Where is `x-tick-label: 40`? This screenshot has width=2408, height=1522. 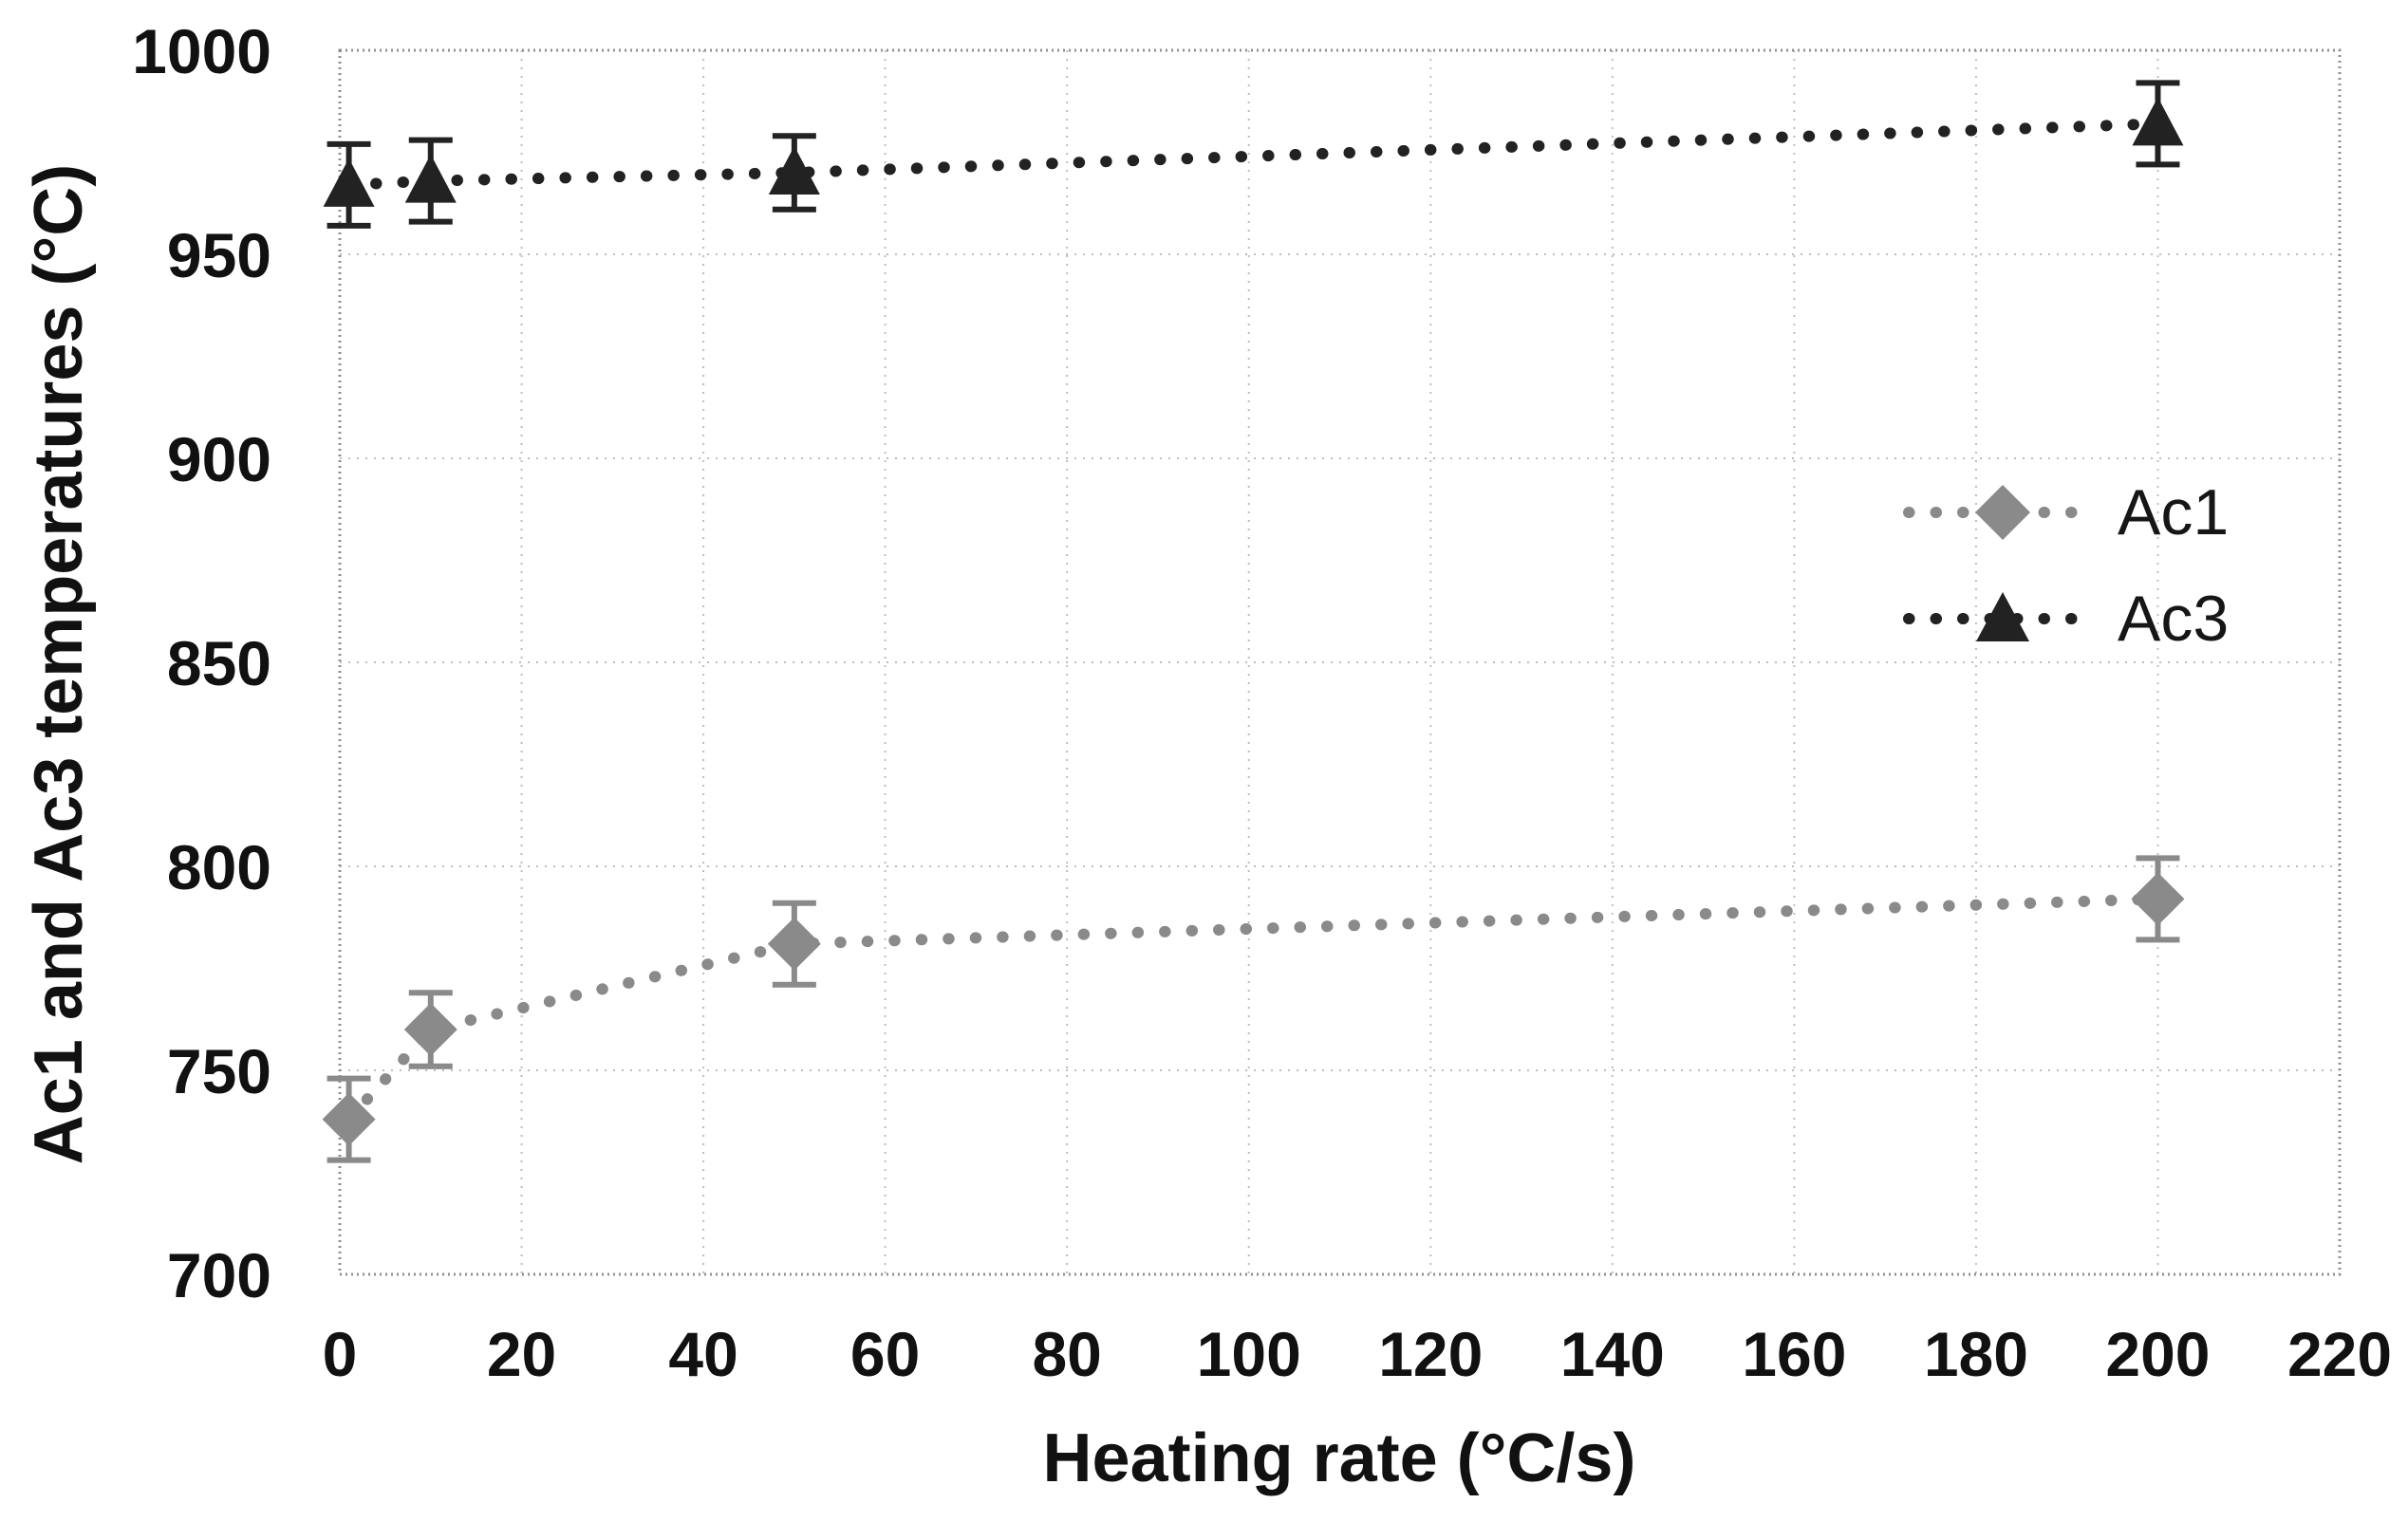
x-tick-label: 40 is located at coordinates (702, 1354).